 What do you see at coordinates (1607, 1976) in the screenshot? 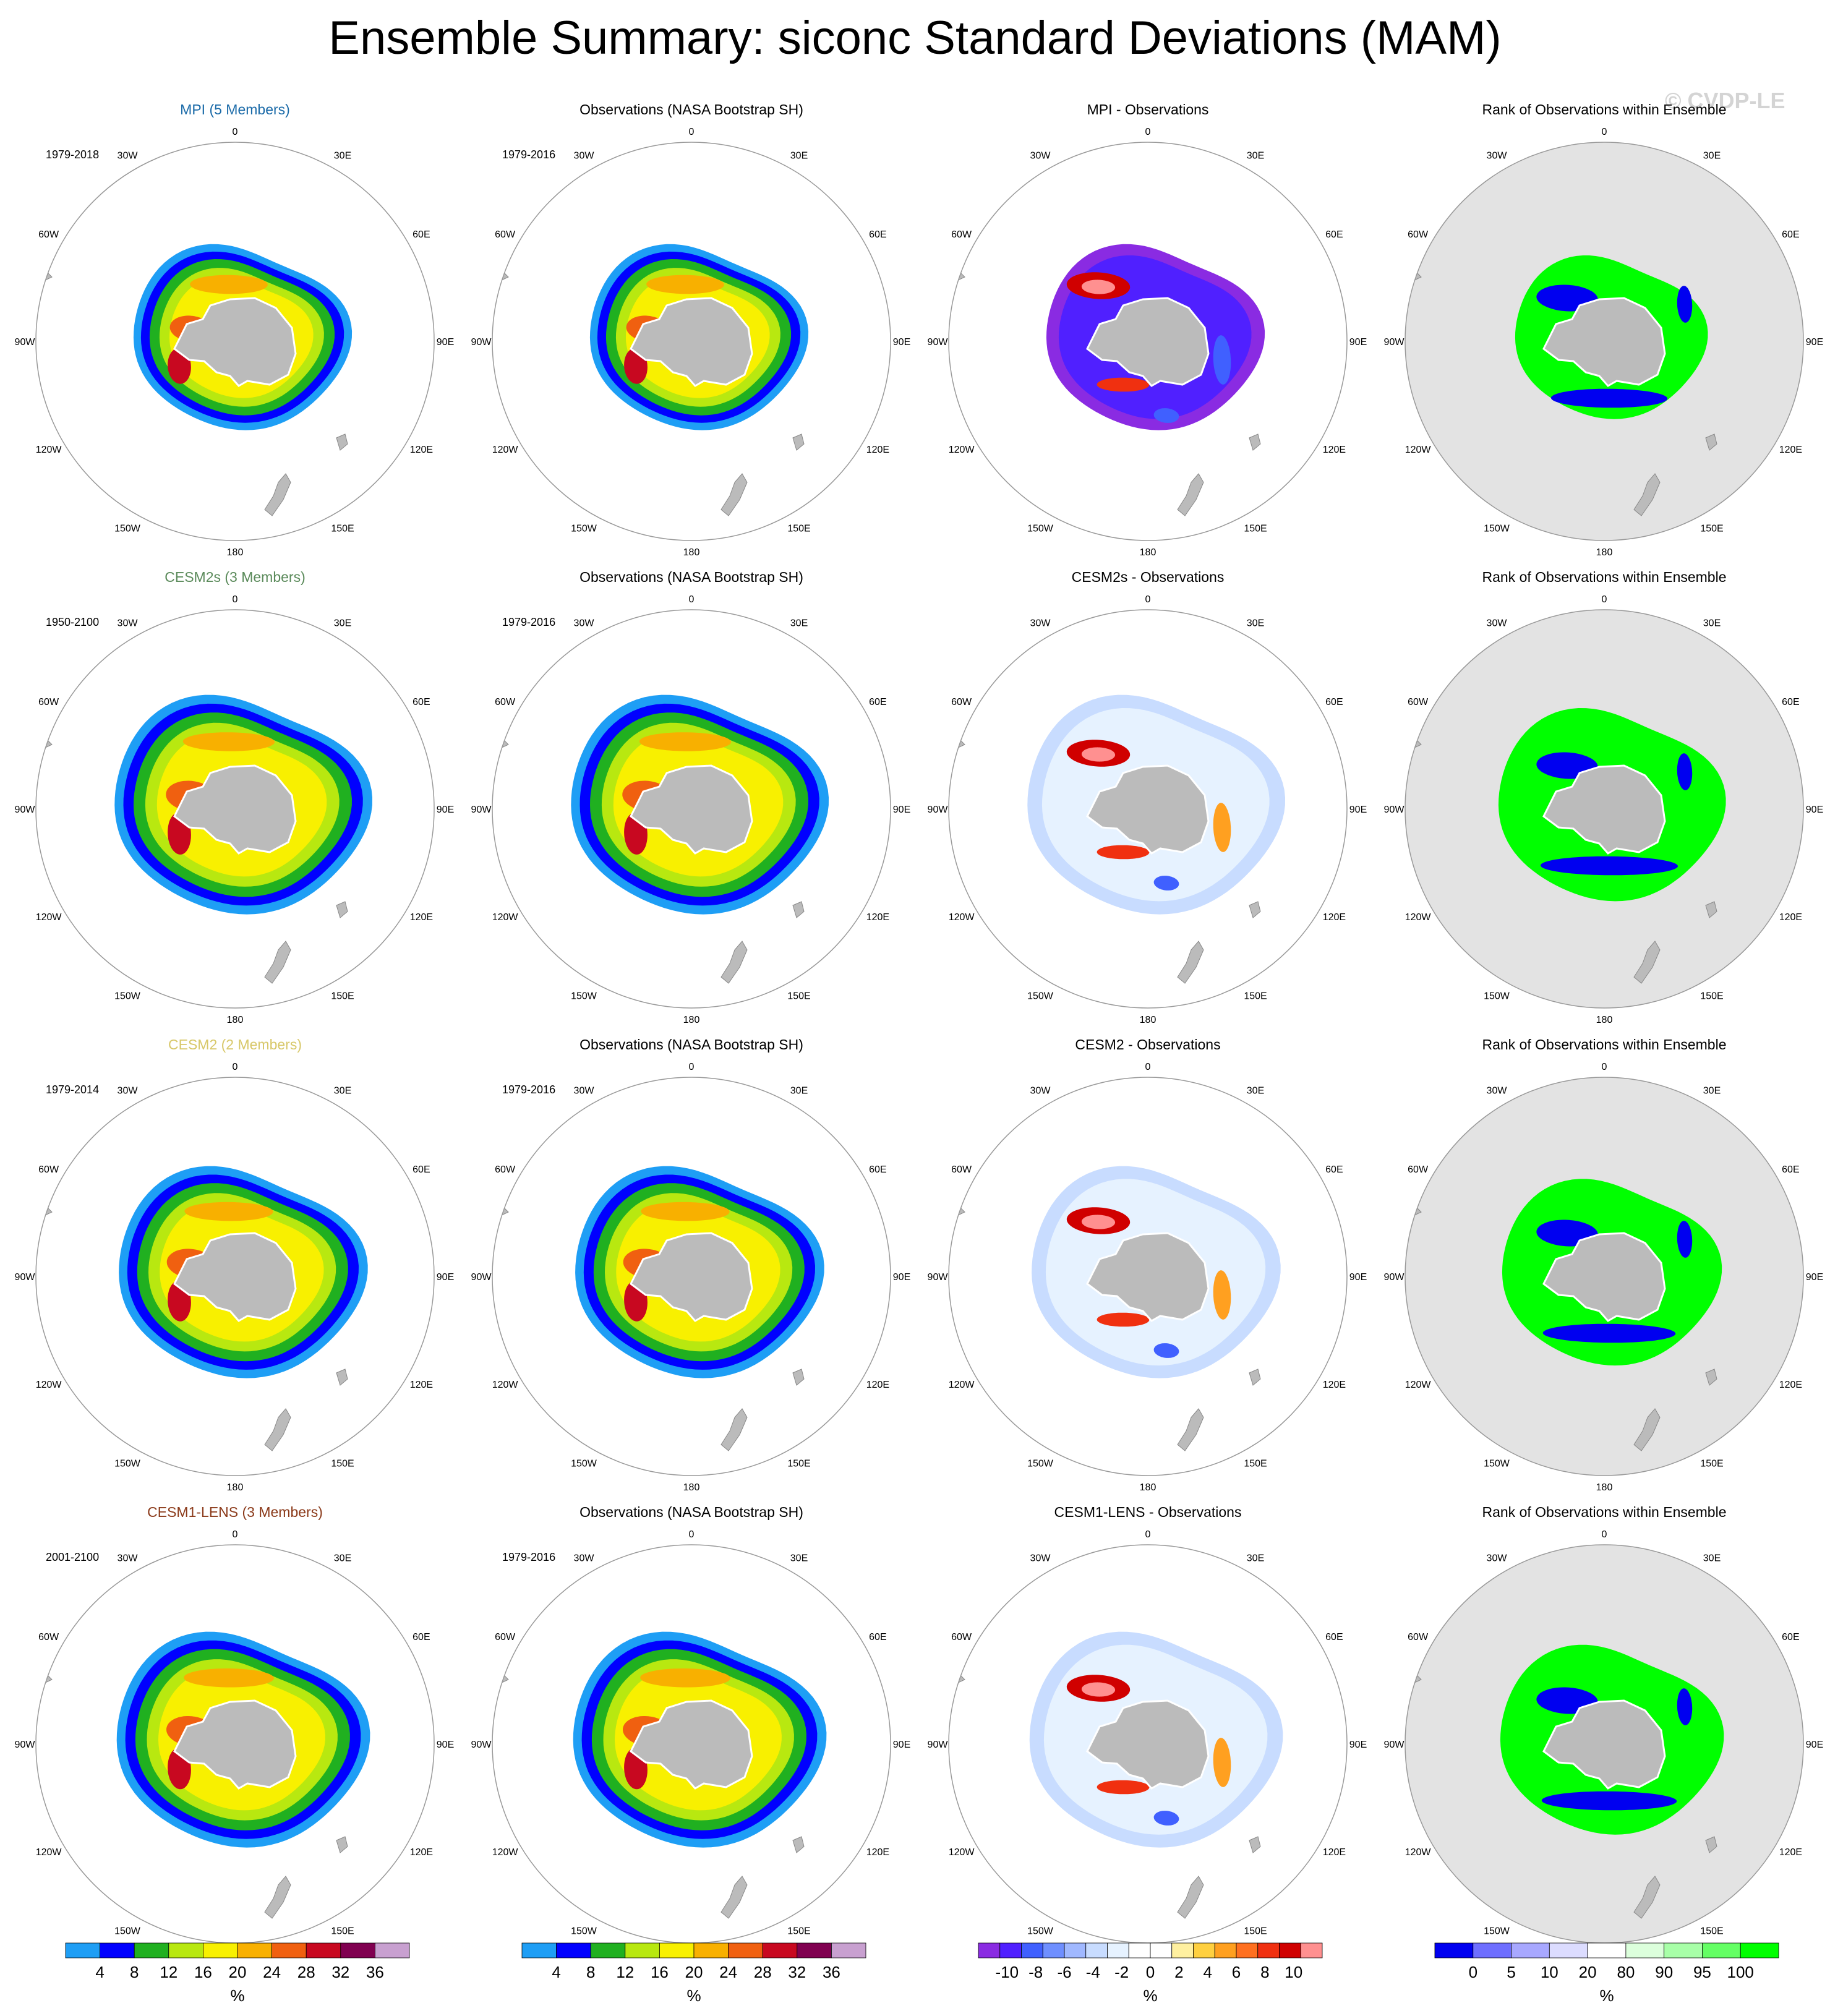
I see `colorbar: 0 5 10 20 80 90 95 100%` at bounding box center [1607, 1976].